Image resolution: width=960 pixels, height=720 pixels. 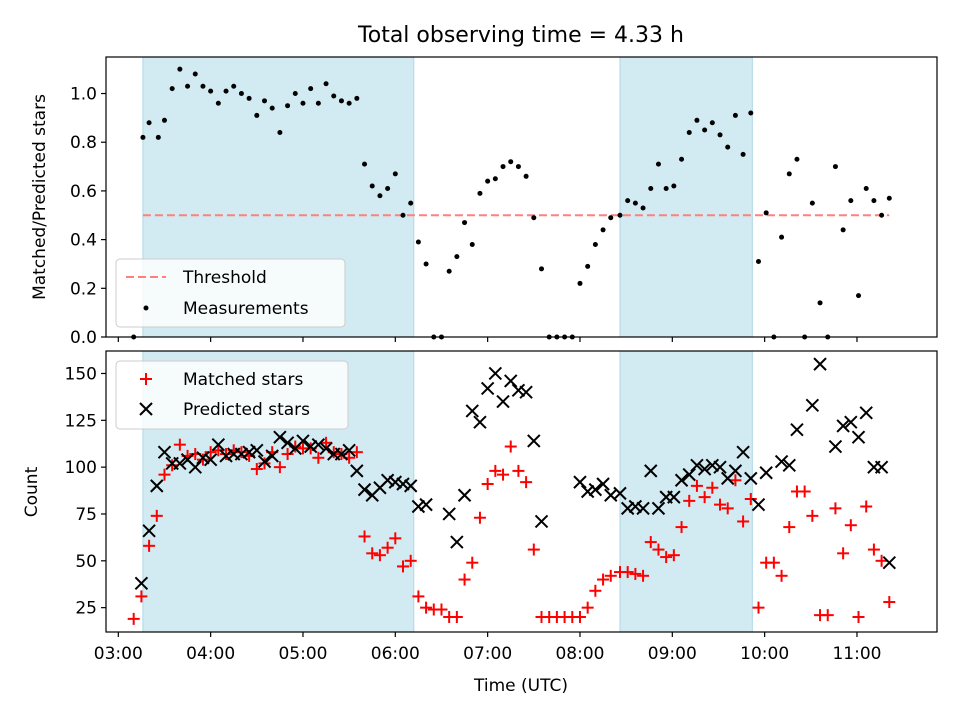 I want to click on y-tick-label: 0.2, so click(x=83, y=289).